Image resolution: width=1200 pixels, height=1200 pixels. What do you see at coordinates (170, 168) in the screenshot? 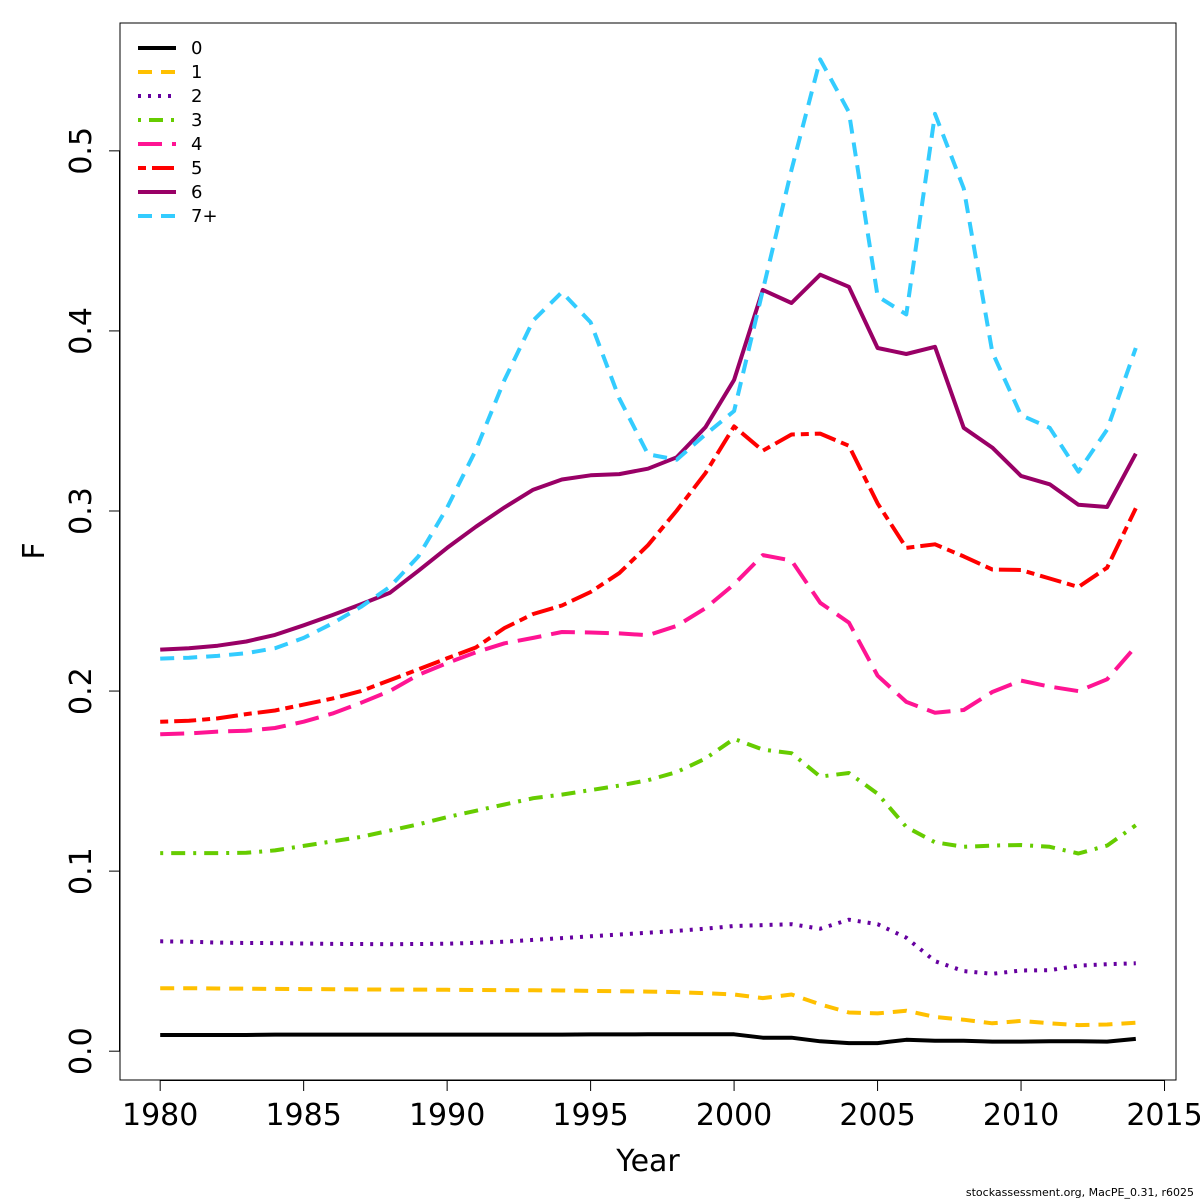
I see `legend-item-5: 5` at bounding box center [170, 168].